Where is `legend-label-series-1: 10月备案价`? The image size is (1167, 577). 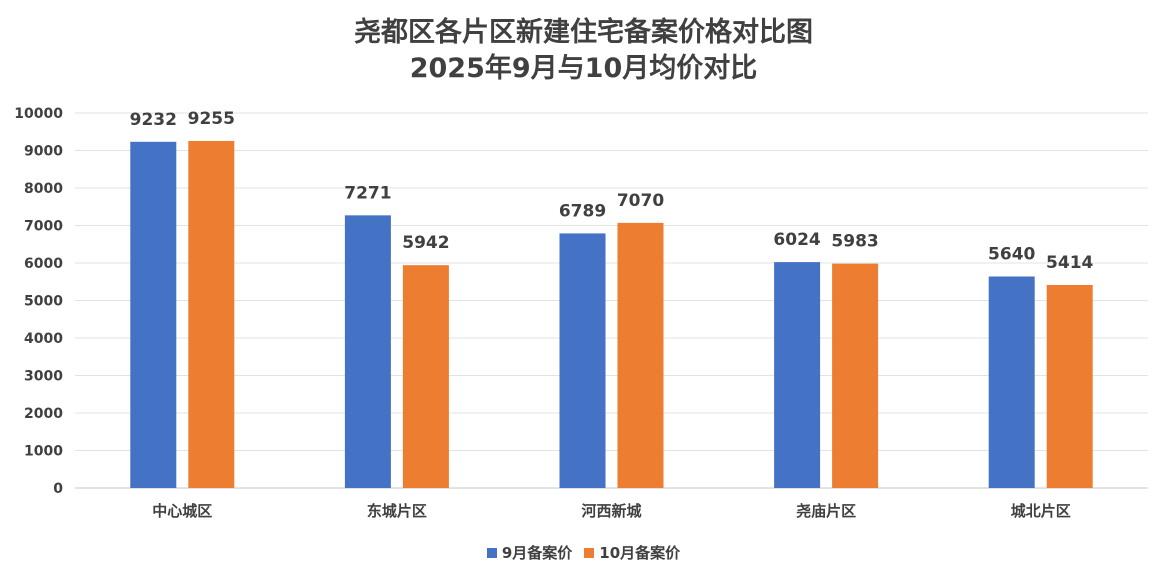
legend-label-series-1: 10月备案价 is located at coordinates (640, 553).